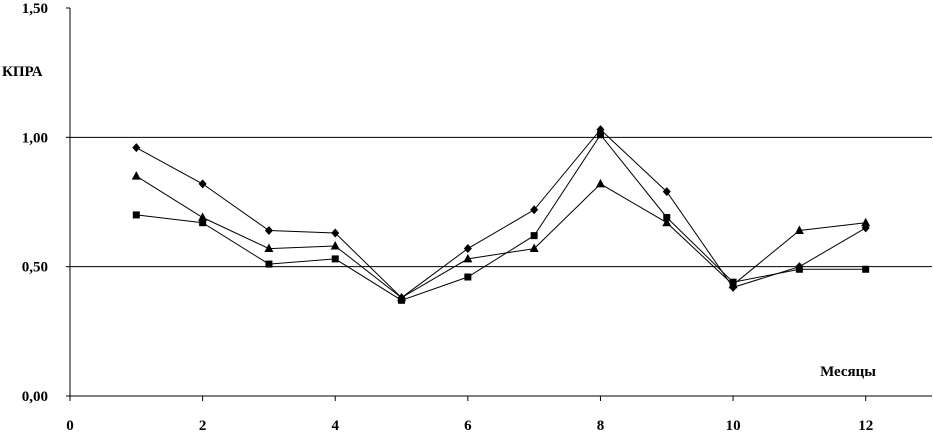 This screenshot has width=933, height=433. I want to click on x-tick-label: 2, so click(203, 425).